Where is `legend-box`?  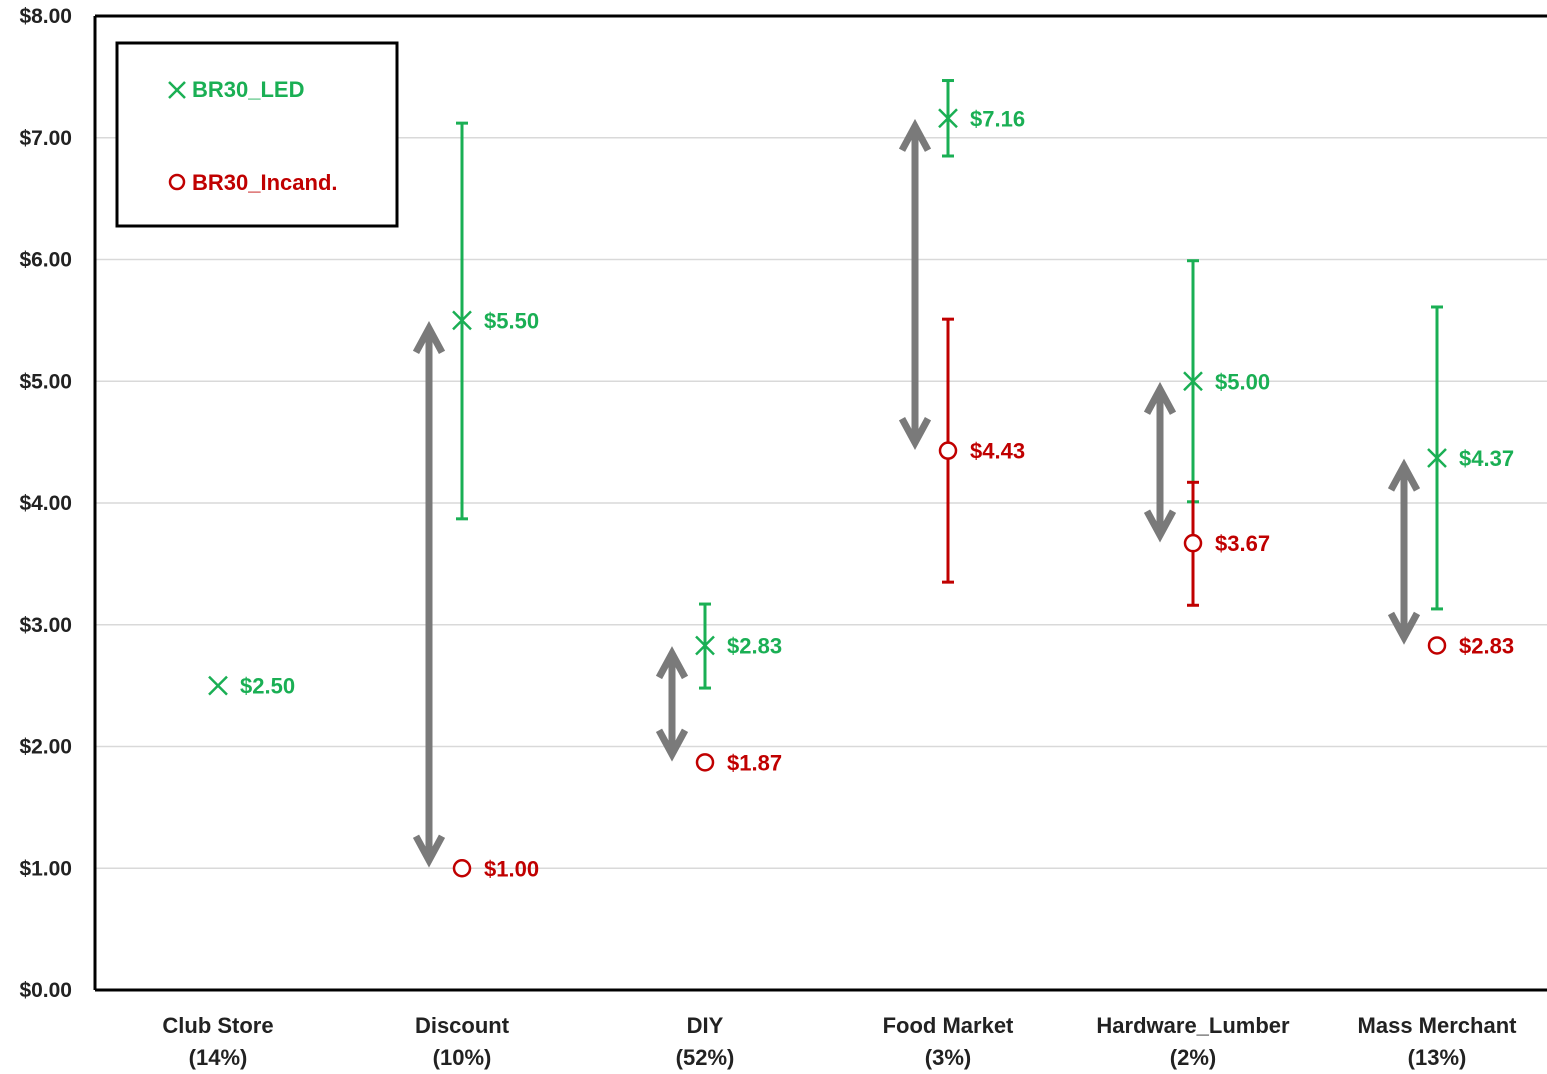
legend-box is located at coordinates (257, 134).